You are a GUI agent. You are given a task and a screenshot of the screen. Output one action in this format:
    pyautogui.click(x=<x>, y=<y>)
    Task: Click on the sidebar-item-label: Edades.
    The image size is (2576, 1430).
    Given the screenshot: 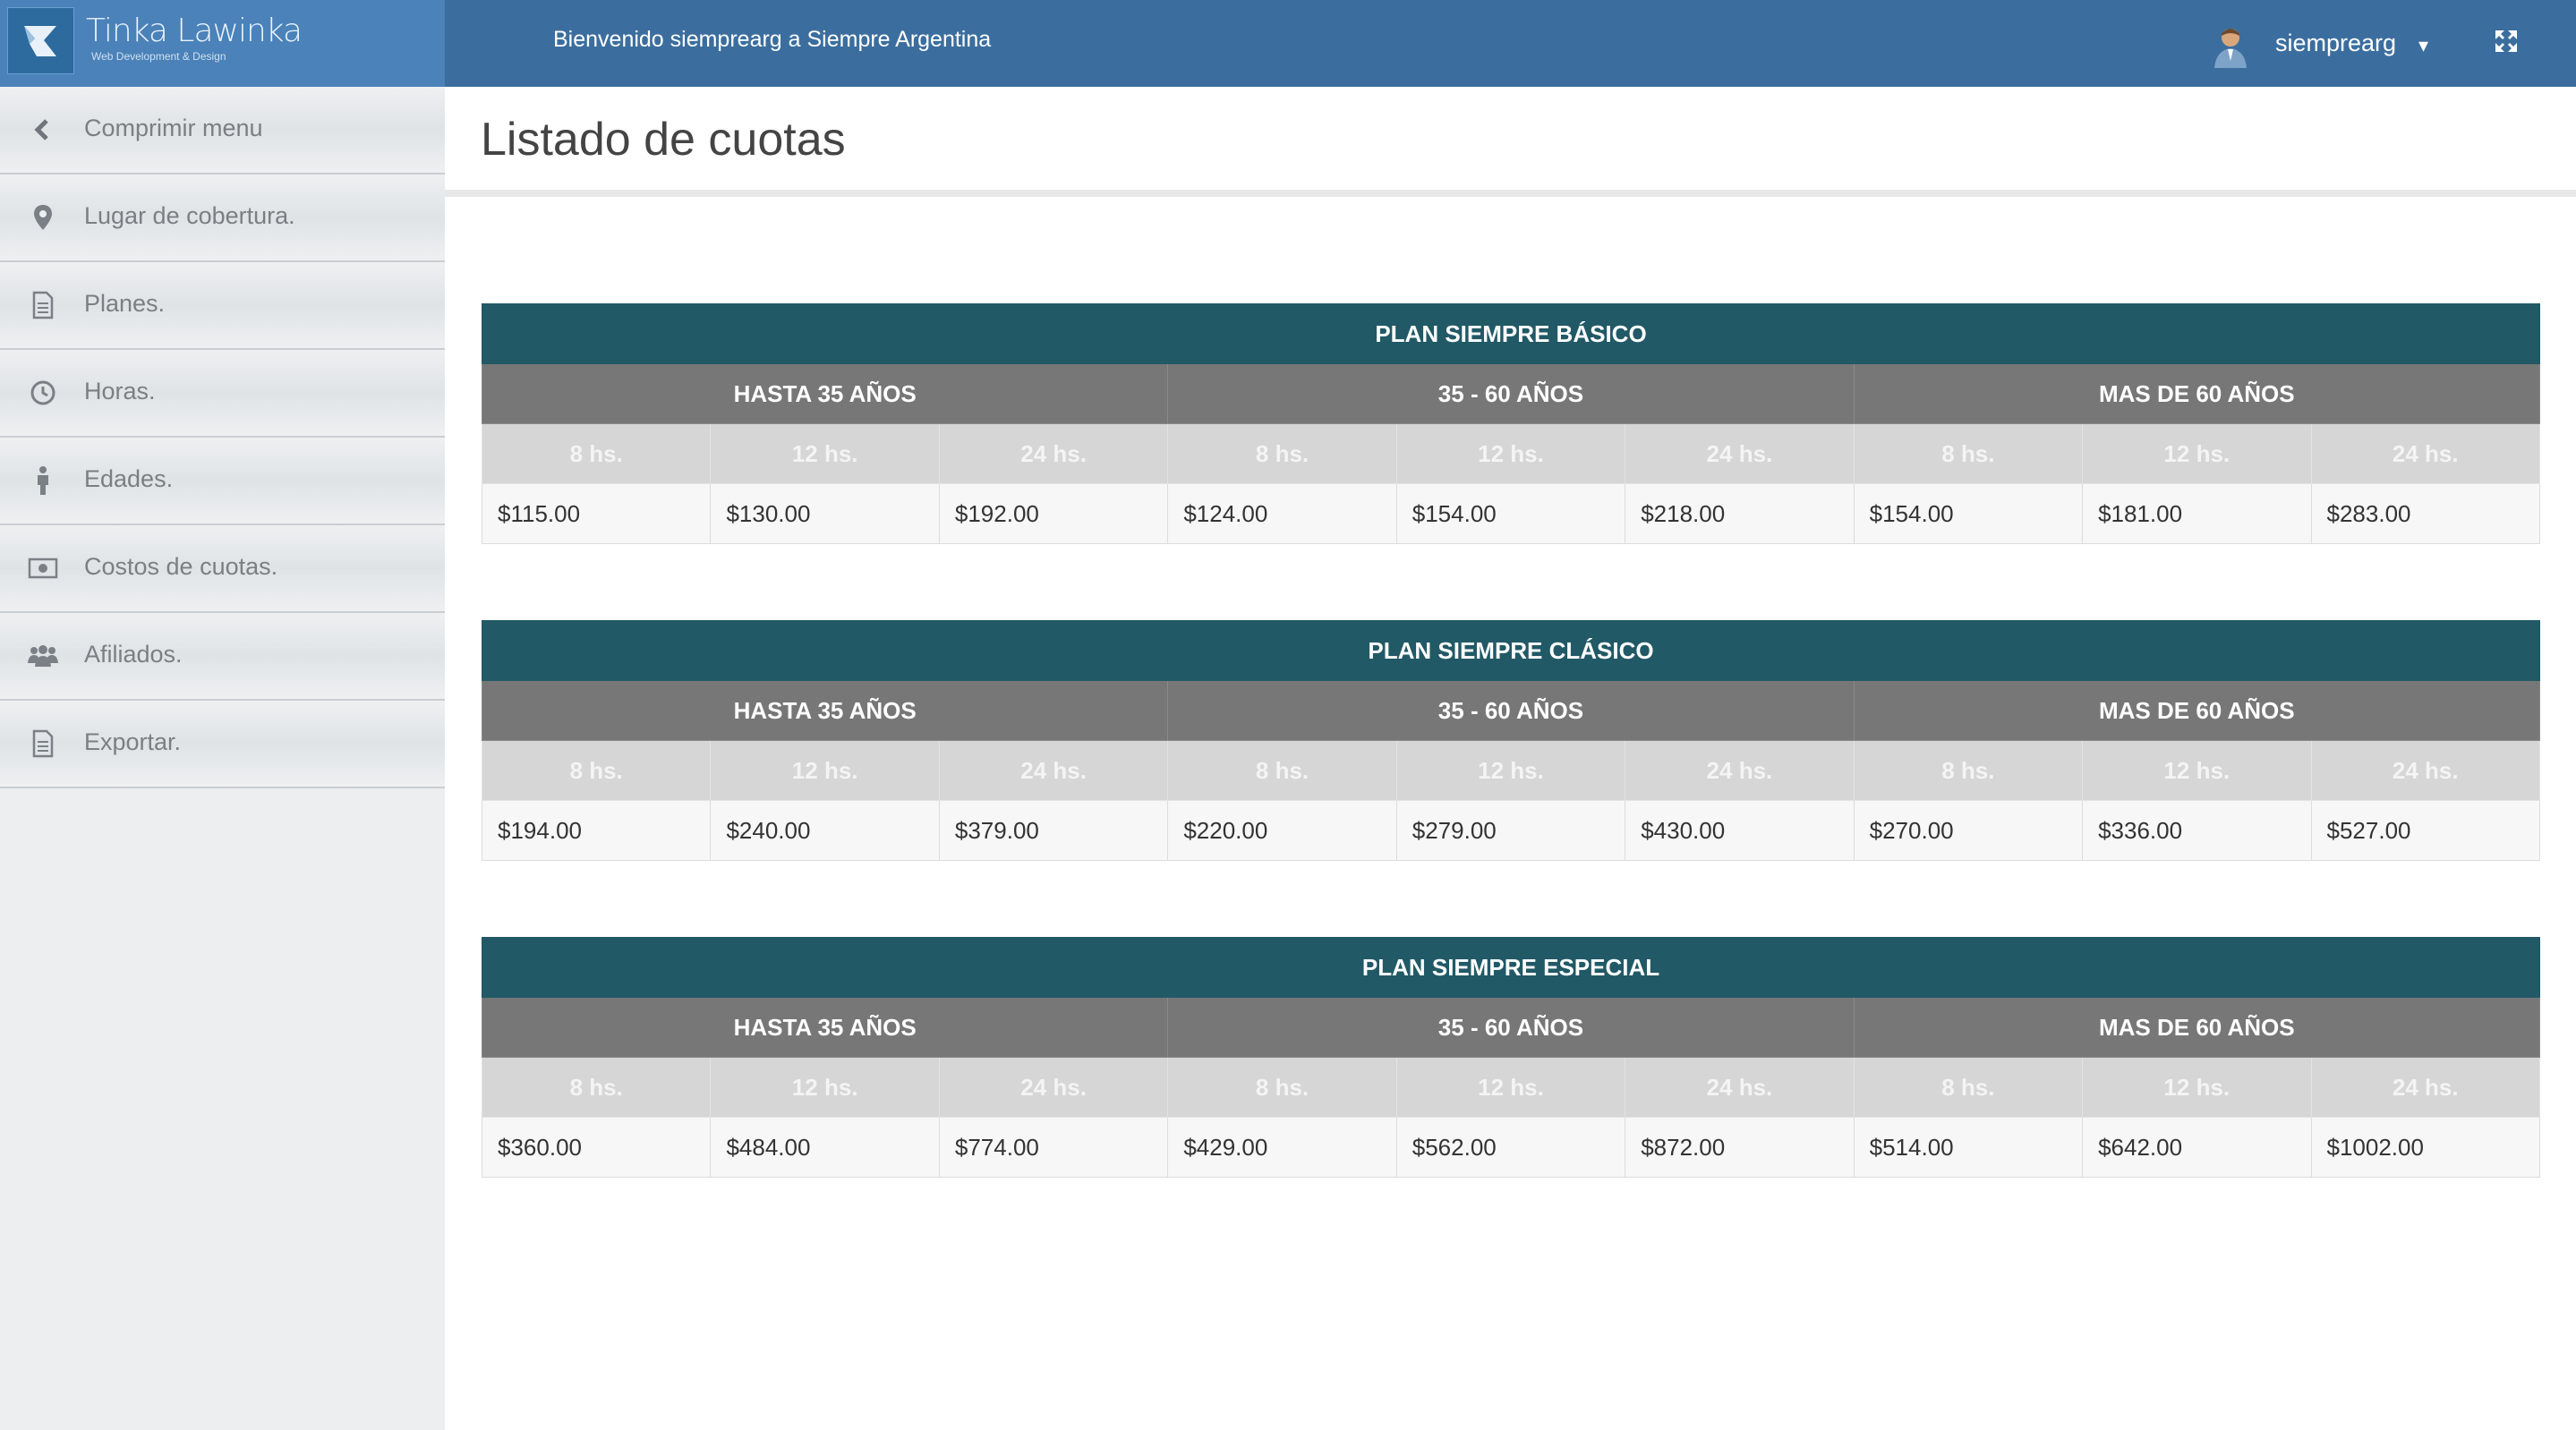 What is the action you would take?
    pyautogui.click(x=129, y=479)
    